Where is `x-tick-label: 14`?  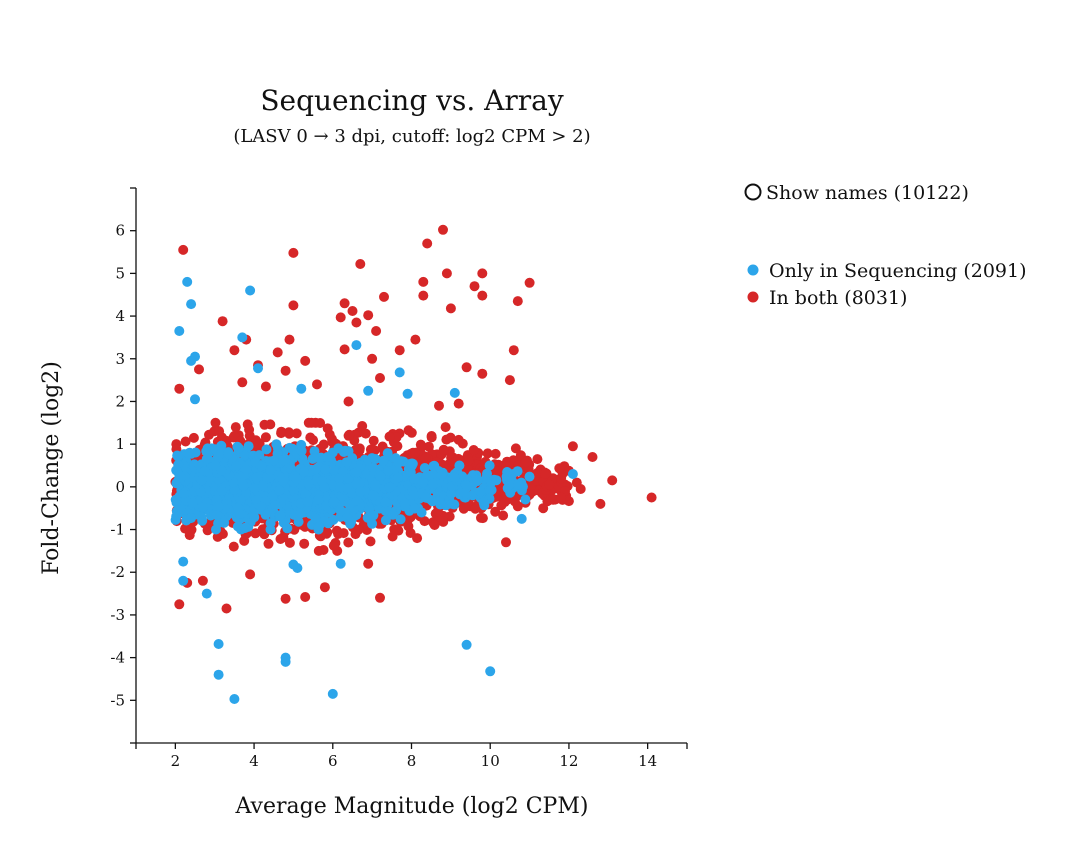 x-tick-label: 14 is located at coordinates (647, 761).